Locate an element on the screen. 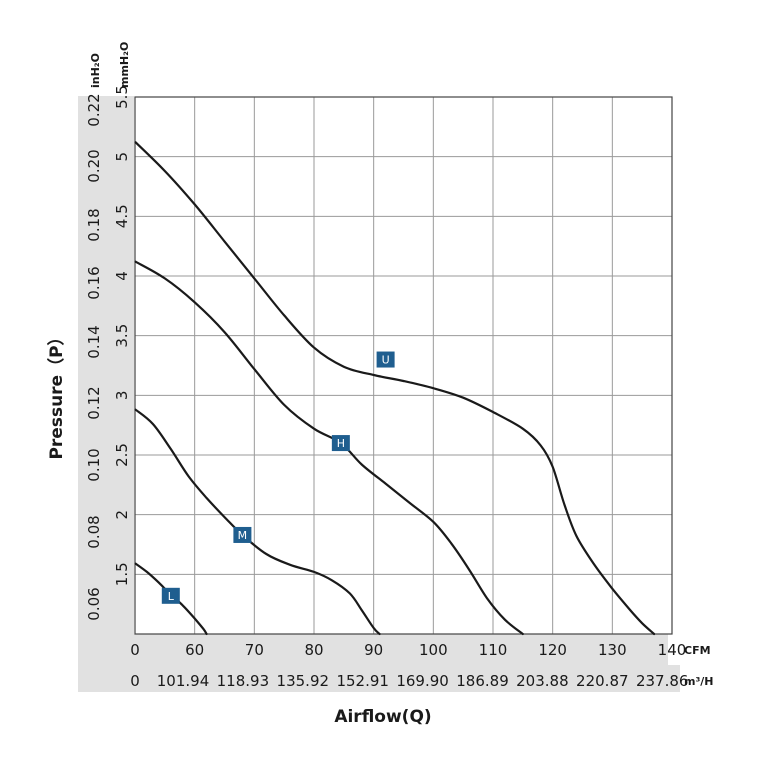 The image size is (768, 768). x-tick-label-m3h: 101.94 is located at coordinates (183, 681).